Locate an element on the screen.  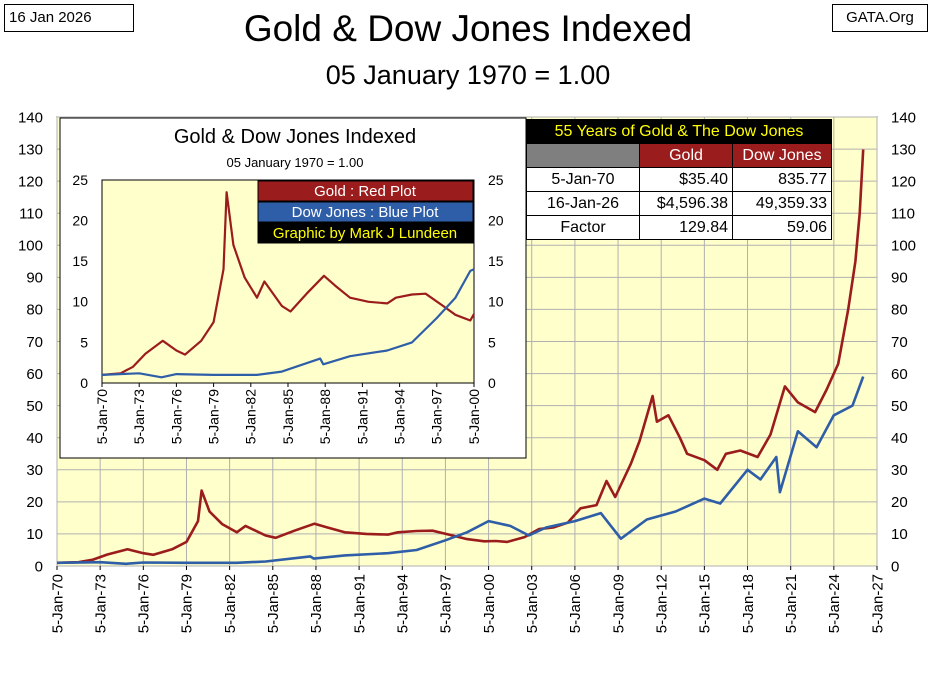
y-tick-label-left: 5 is located at coordinates (84, 342).